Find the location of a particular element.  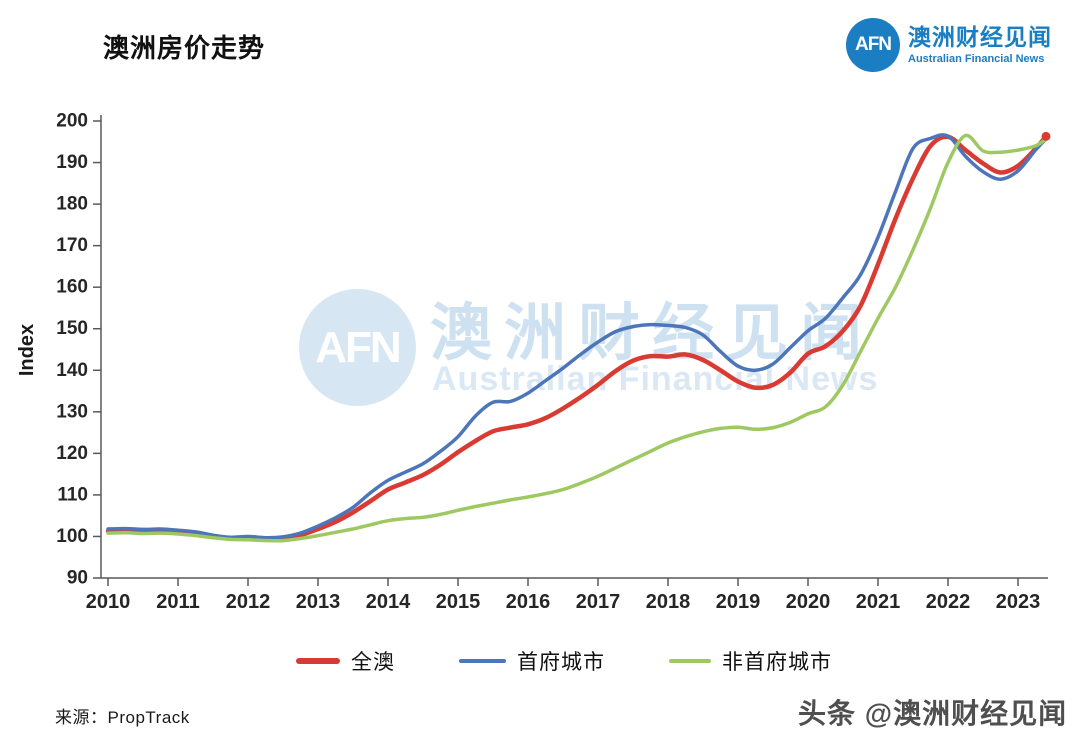

x-tick-label: 2011 is located at coordinates (177, 602).